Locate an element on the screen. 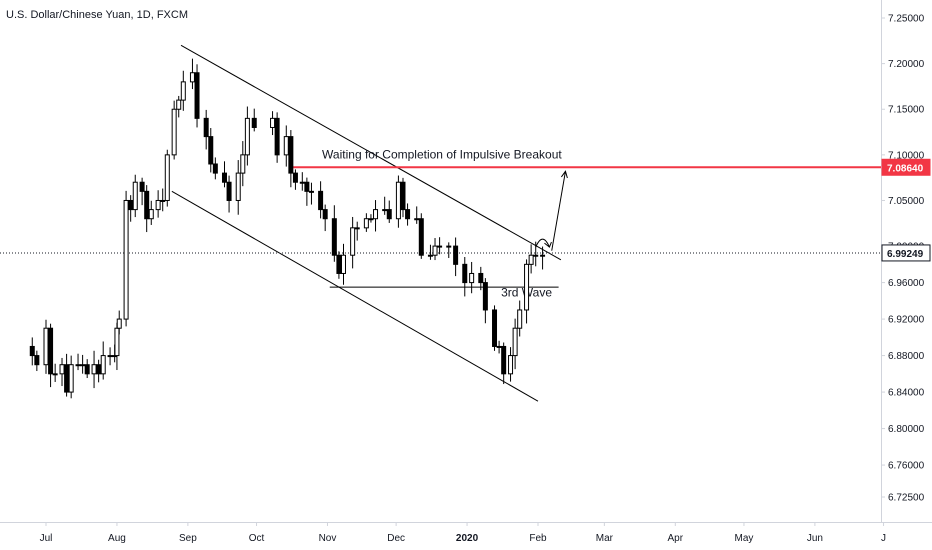 This screenshot has height=550, width=932. y-tick-label: 6.72500 is located at coordinates (906, 498).